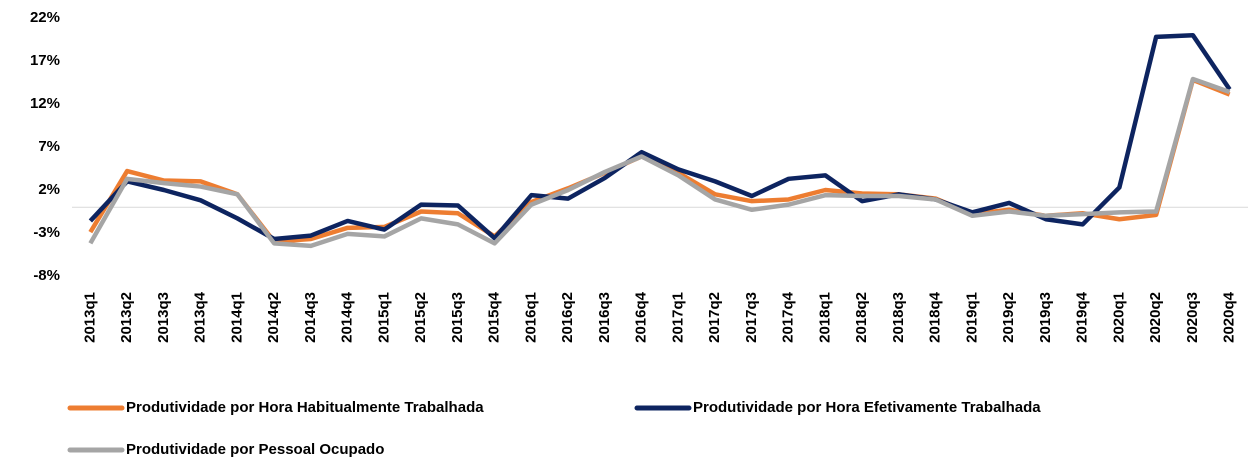 Image resolution: width=1250 pixels, height=464 pixels. Describe the element at coordinates (310, 317) in the screenshot. I see `x-tick-label: 2014q3` at that location.